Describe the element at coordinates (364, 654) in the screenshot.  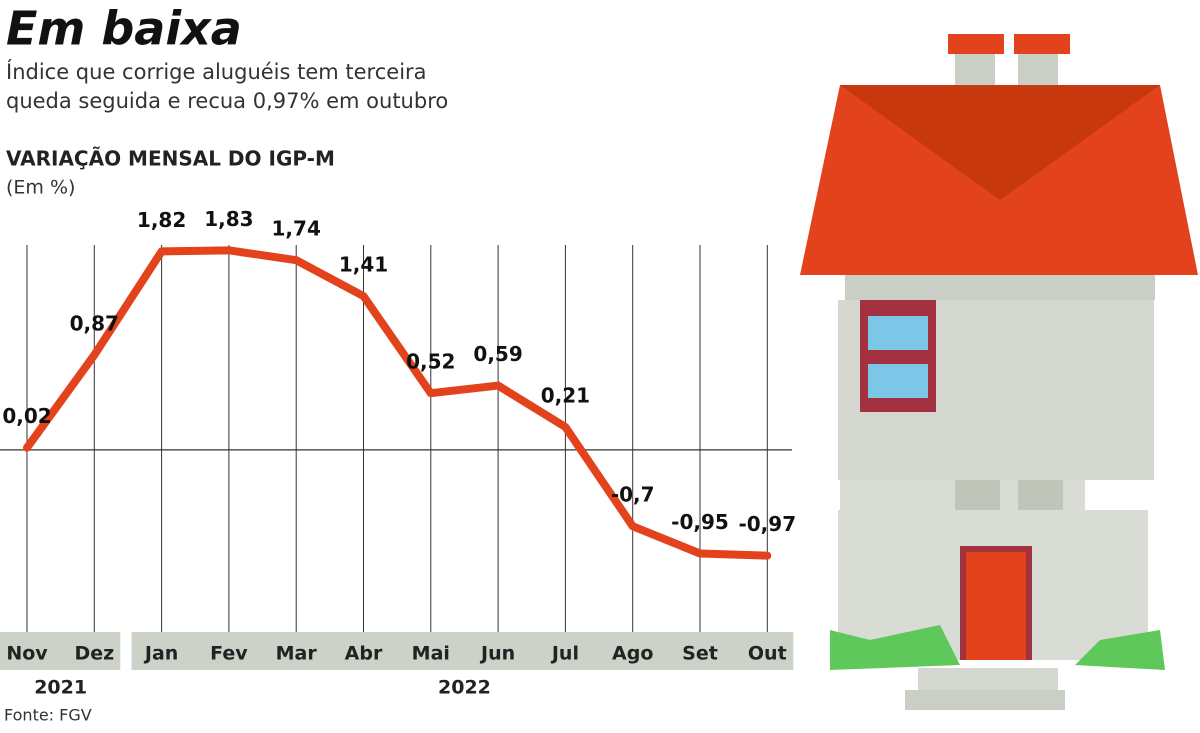
I see `x-tick-label: Abr` at that location.